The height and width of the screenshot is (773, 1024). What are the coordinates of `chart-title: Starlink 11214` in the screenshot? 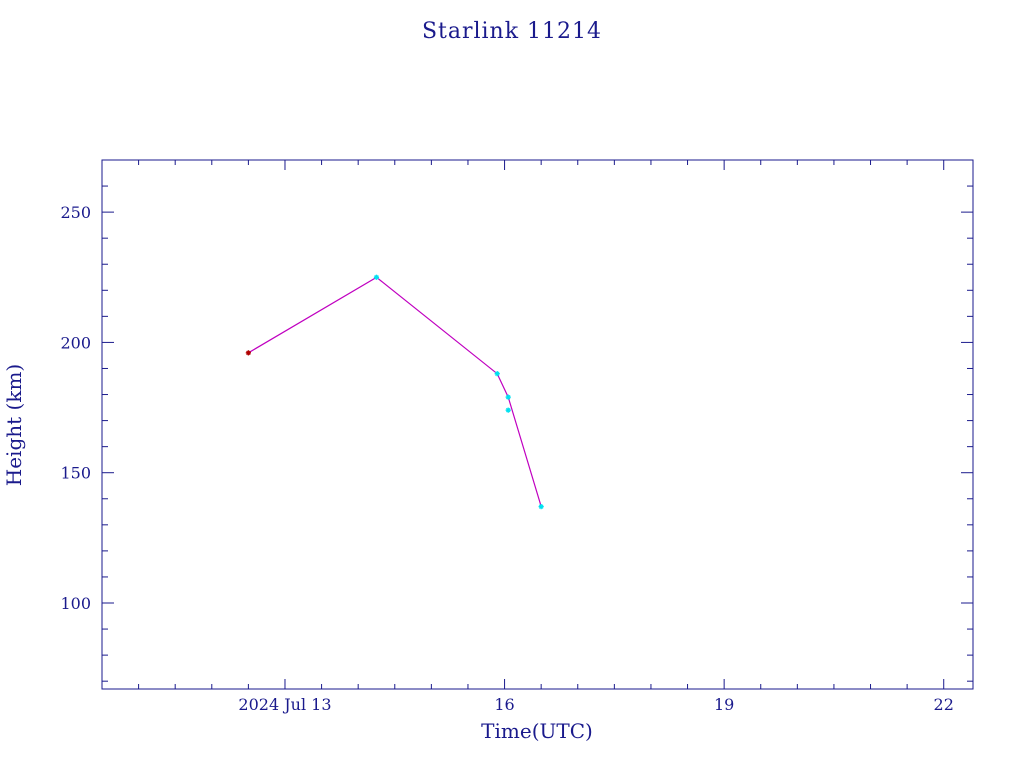 It's located at (512, 31).